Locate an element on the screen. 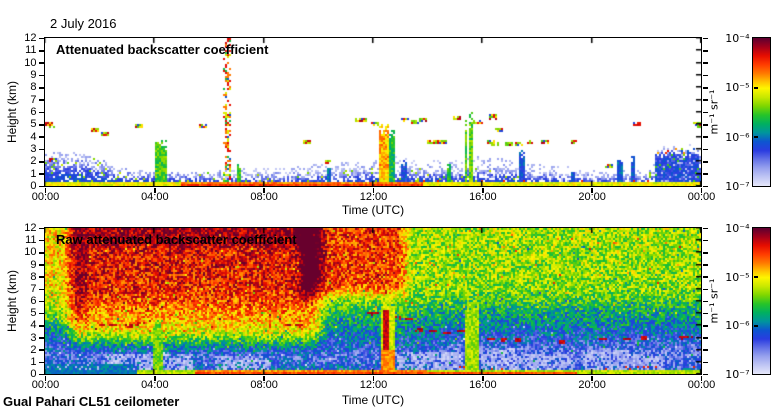 The image size is (780, 420). top-panel-title: Attenuated backscatter coefficient is located at coordinates (162, 49).